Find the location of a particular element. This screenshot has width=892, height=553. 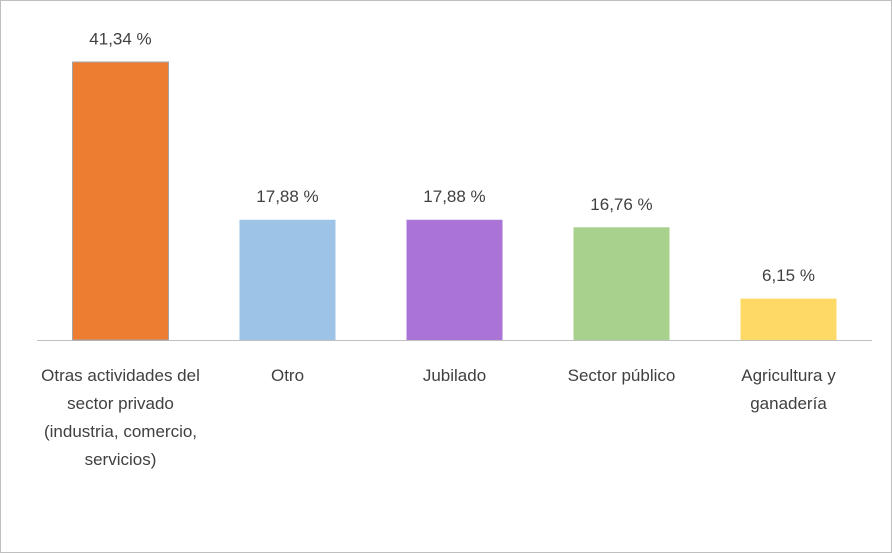

x-tick-label: Jubilado is located at coordinates (454, 375).